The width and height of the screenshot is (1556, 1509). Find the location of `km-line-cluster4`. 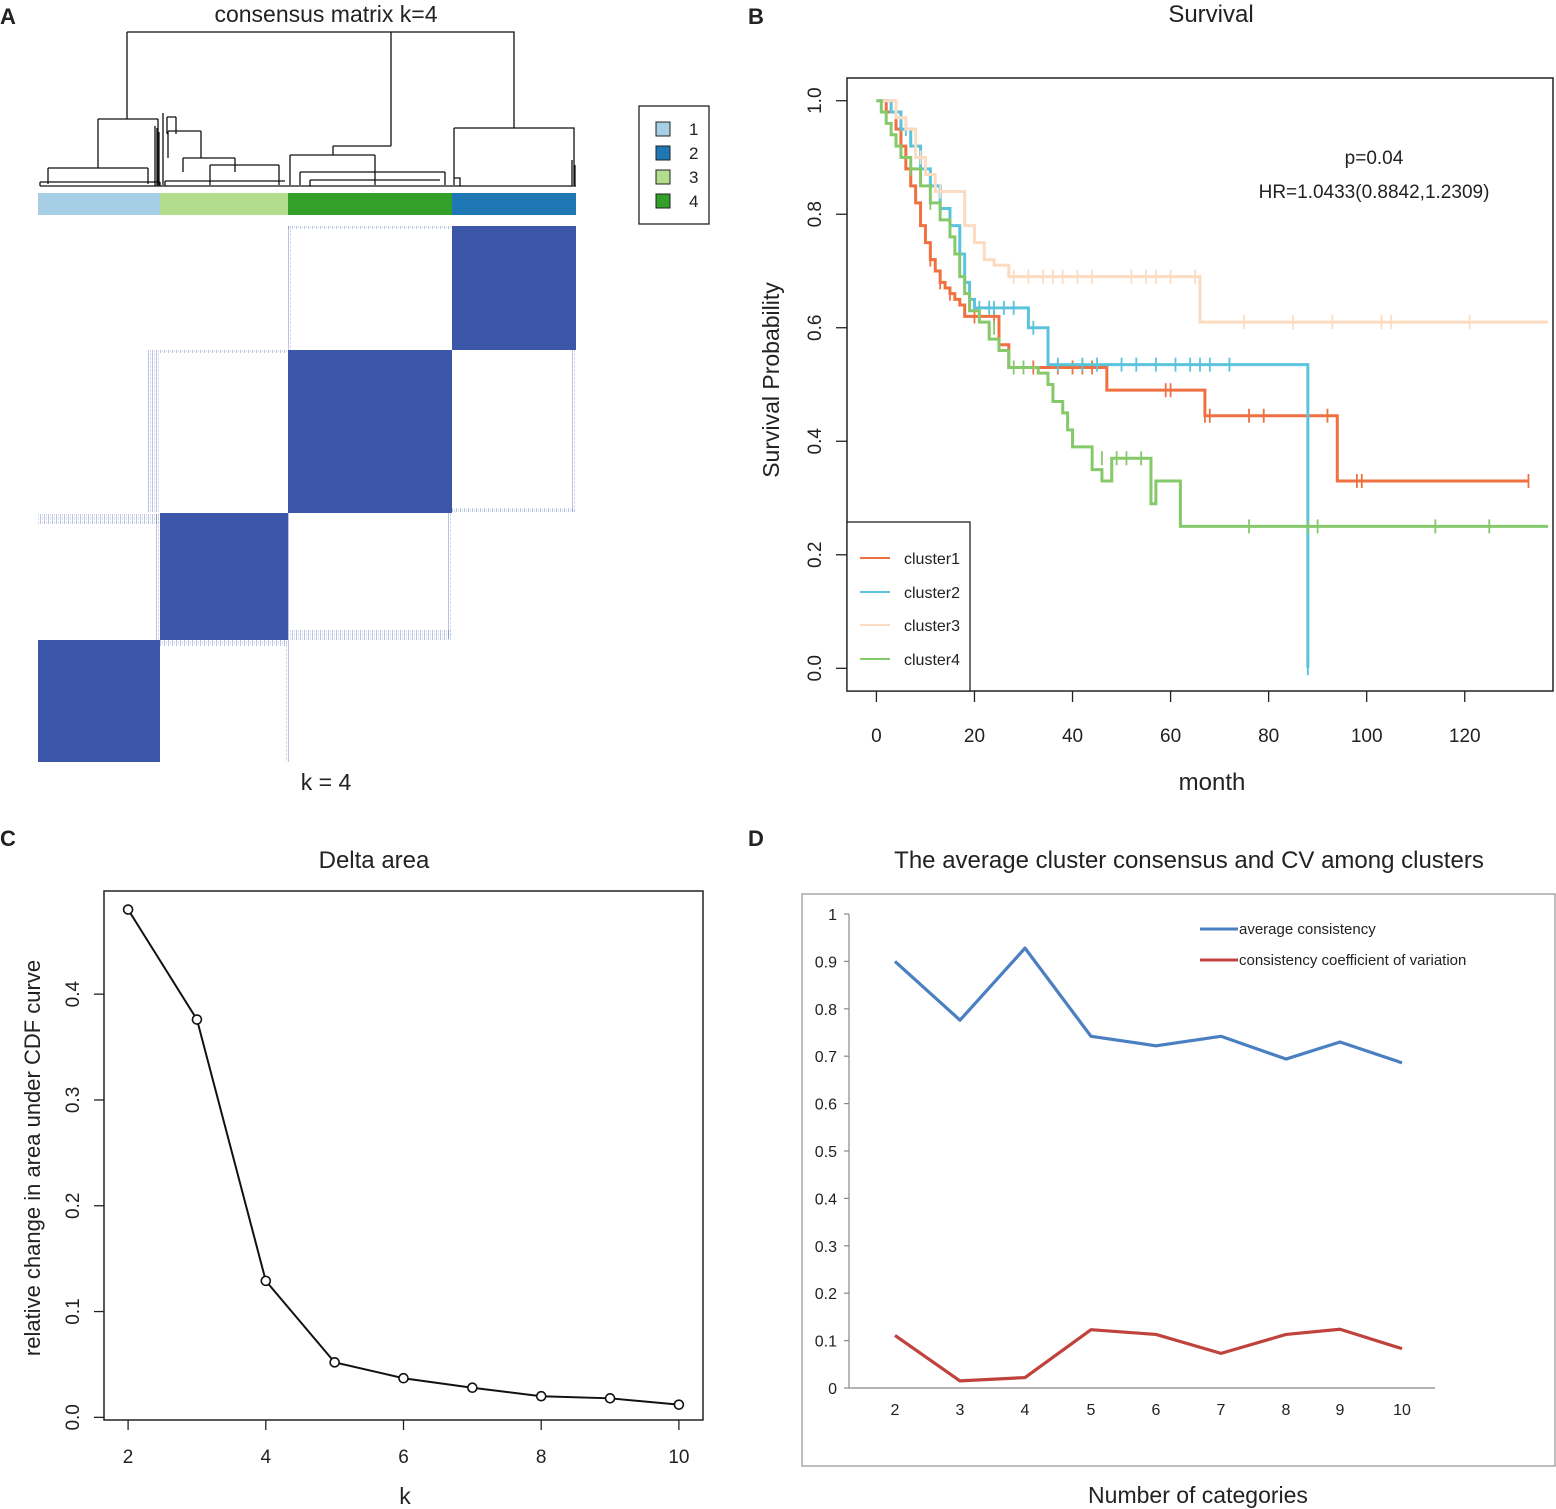

km-line-cluster4 is located at coordinates (1212, 313).